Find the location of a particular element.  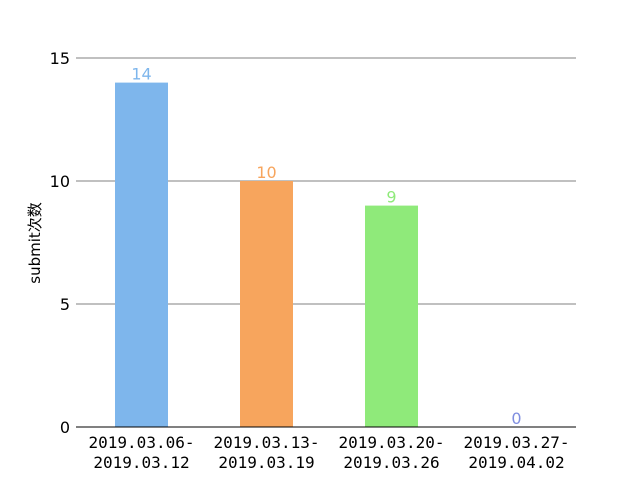

x-tick-label: 2019.03.20- is located at coordinates (392, 442).